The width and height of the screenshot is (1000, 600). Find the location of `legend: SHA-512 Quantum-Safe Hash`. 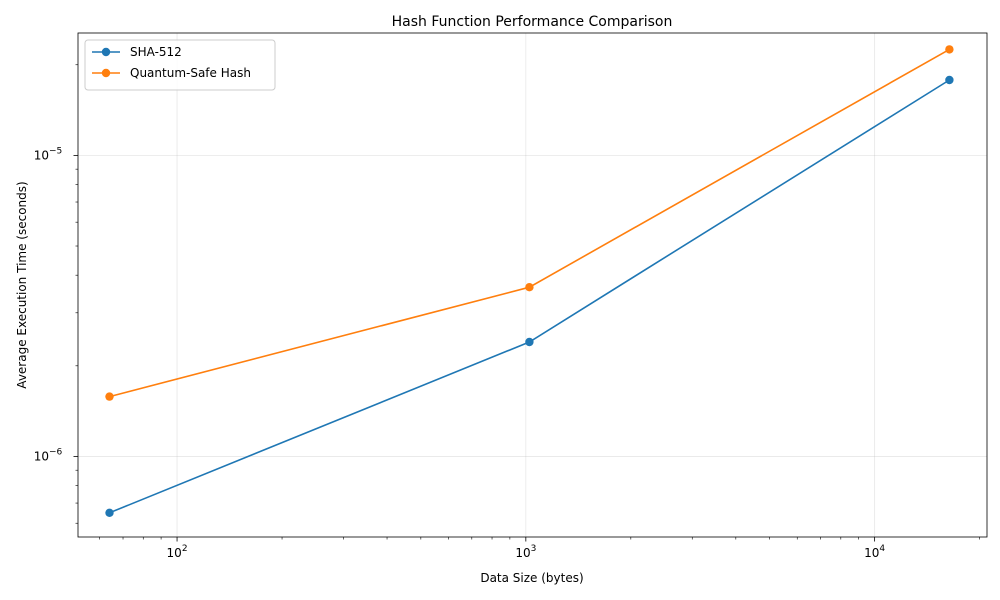

legend: SHA-512 Quantum-Safe Hash is located at coordinates (180, 65).